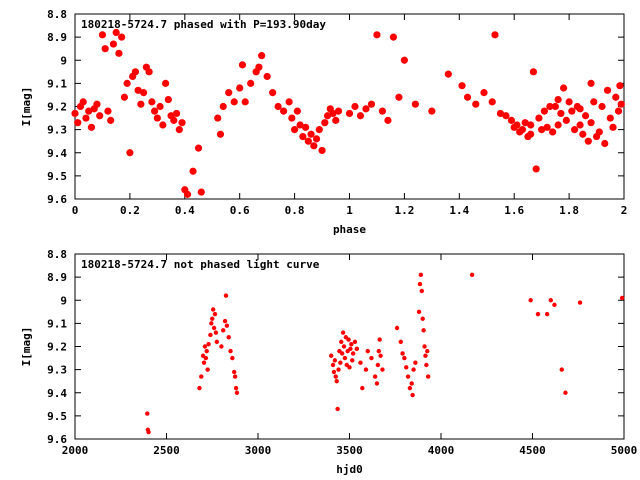 The height and width of the screenshot is (480, 640). Describe the element at coordinates (57, 176) in the screenshot. I see `chart0-ytick-label: 9.5` at that location.